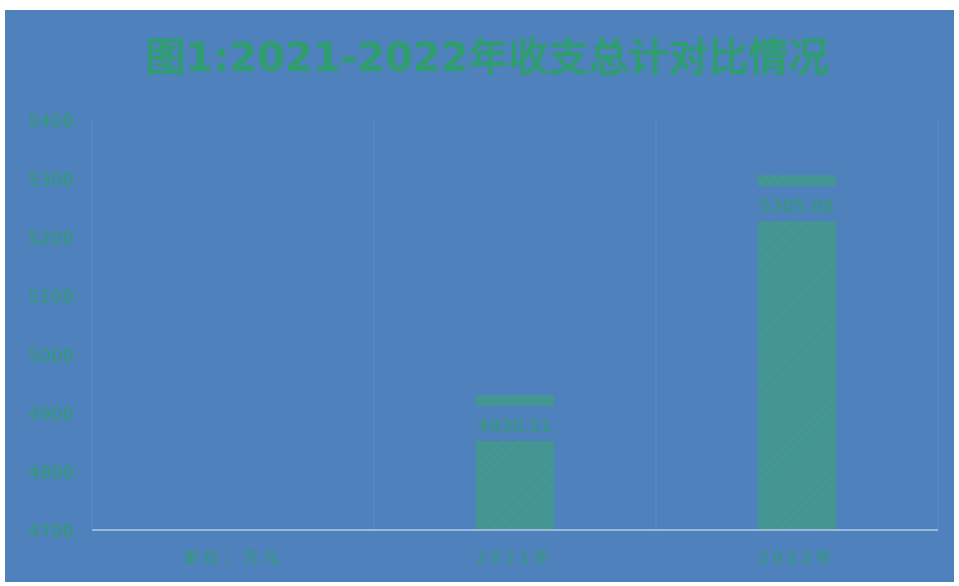 The height and width of the screenshot is (586, 959). What do you see at coordinates (51, 355) in the screenshot?
I see `y-tick-label: 5000` at bounding box center [51, 355].